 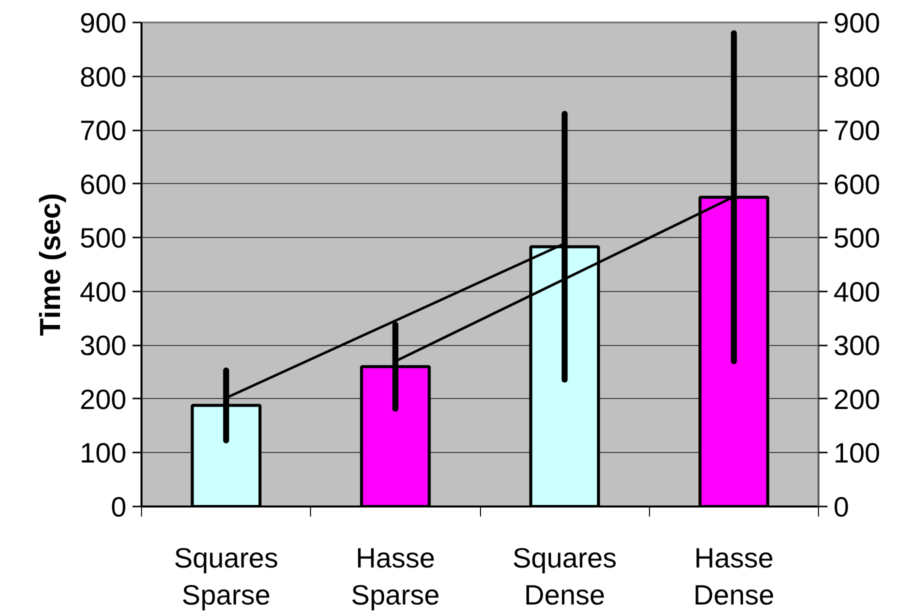 I want to click on y2-tick-label: 200, so click(x=857, y=399).